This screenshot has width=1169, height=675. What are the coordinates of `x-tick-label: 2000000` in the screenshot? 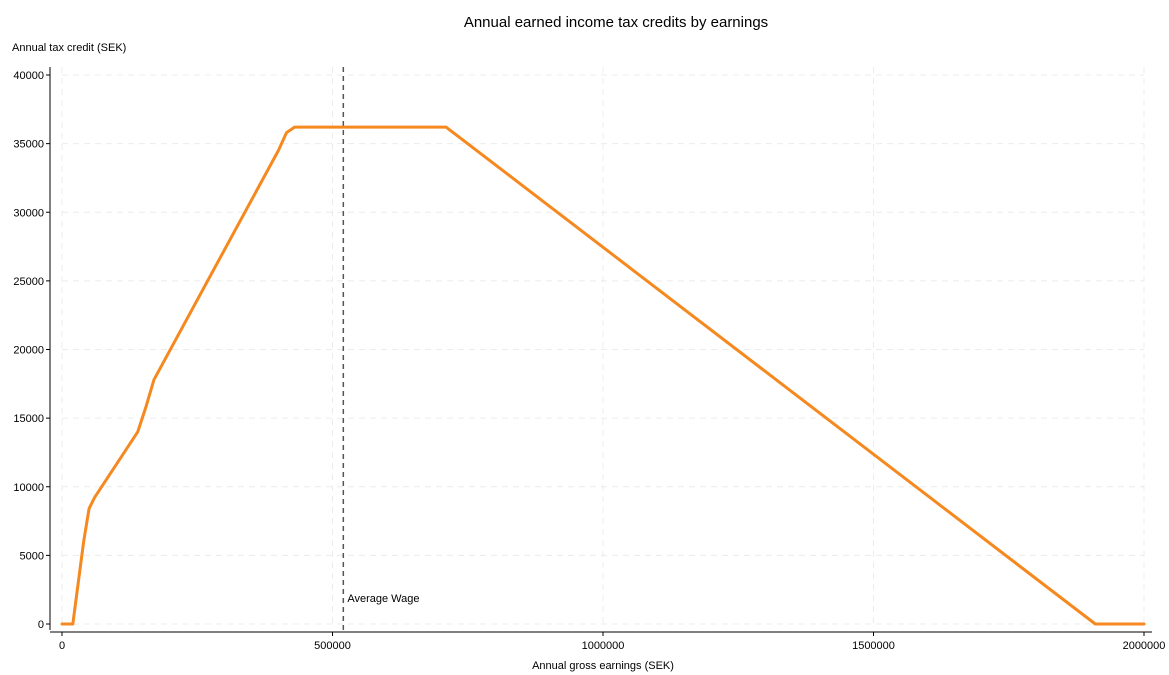 It's located at (1144, 646).